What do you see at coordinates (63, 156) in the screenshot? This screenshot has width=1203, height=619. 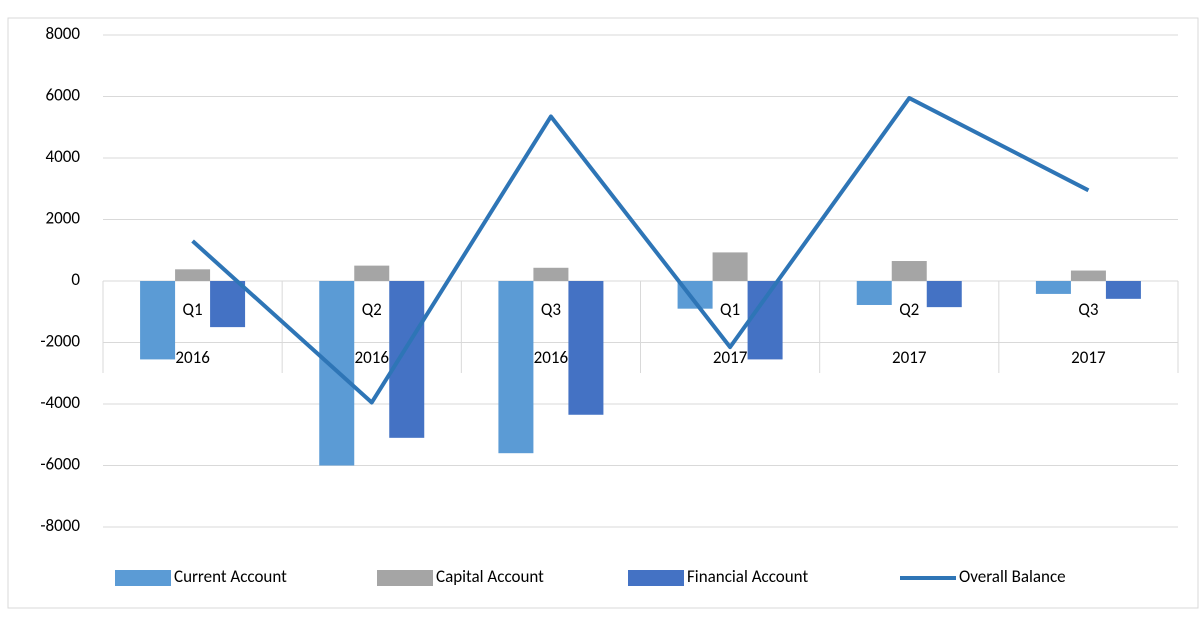 I see `y-tick-label: 4000` at bounding box center [63, 156].